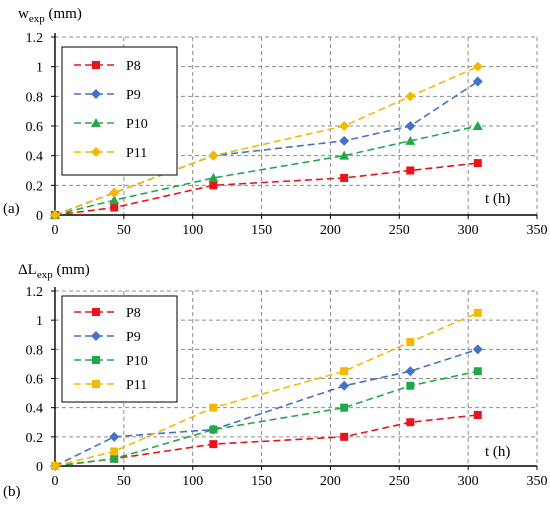  I want to click on y-axis-title-main: ΔL, so click(27, 270).